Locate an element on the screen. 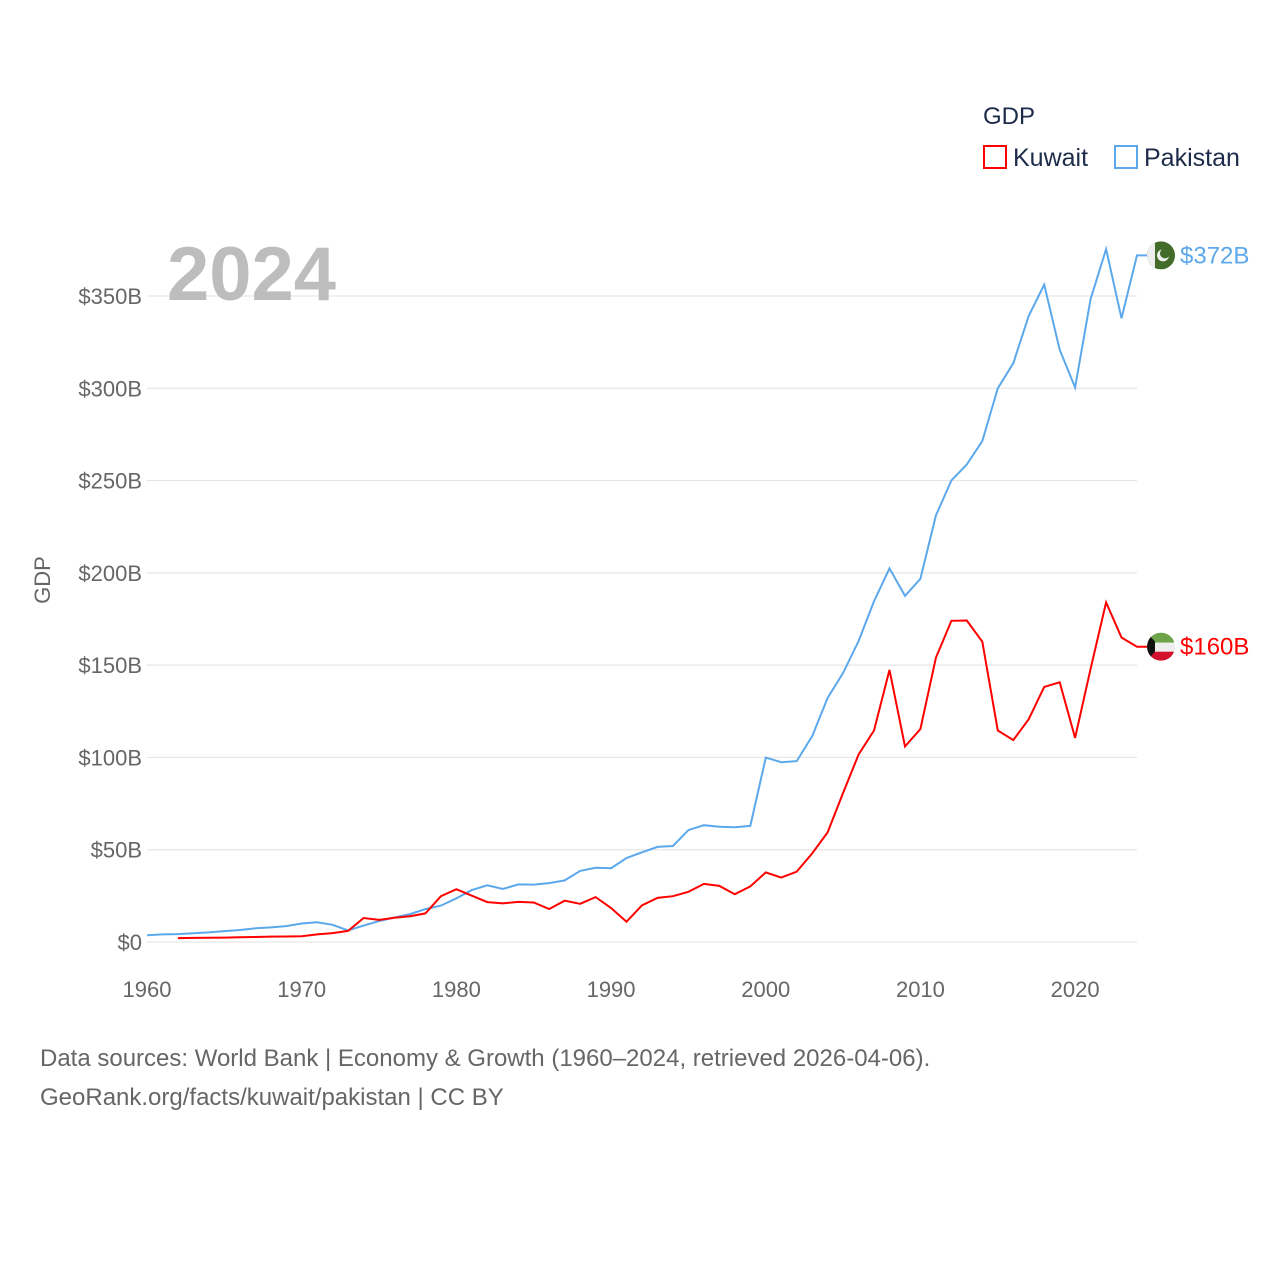 Image resolution: width=1280 pixels, height=1280 pixels. legend-swatch-kuwait is located at coordinates (995, 157).